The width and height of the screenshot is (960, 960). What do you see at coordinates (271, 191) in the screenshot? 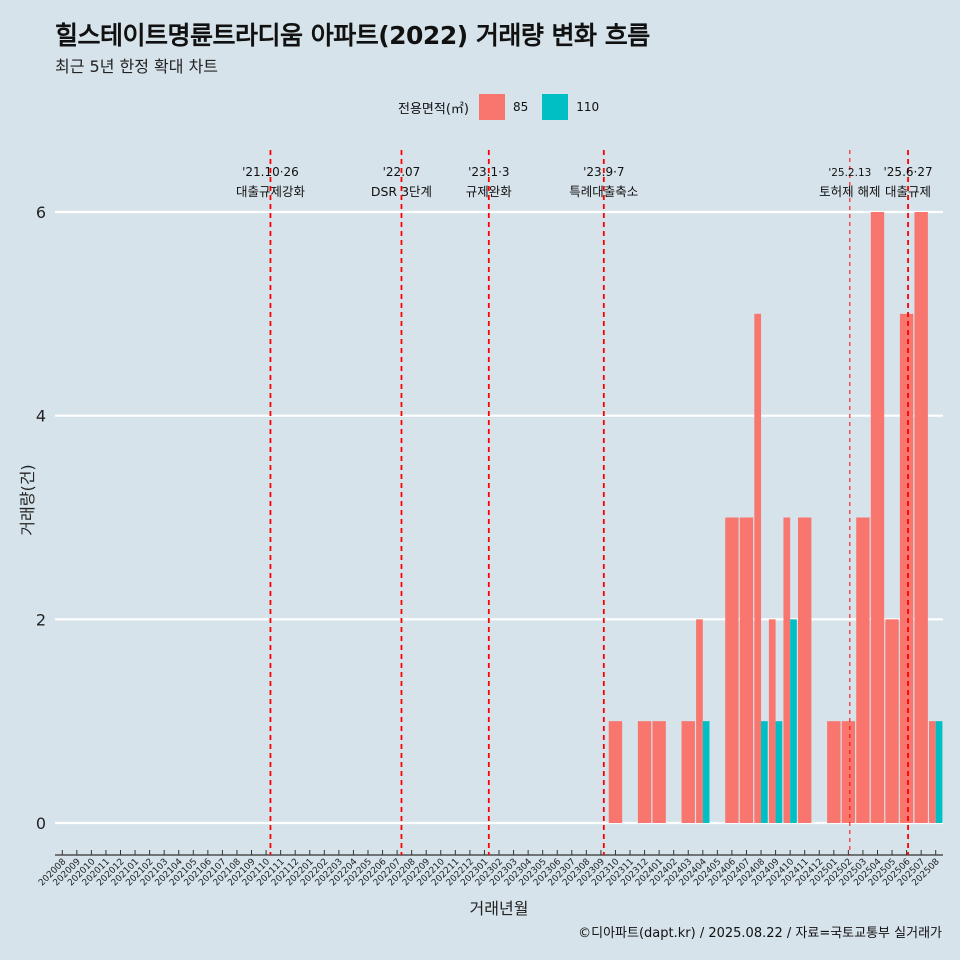
I see `policy-event-label: 대출규제강화` at bounding box center [271, 191].